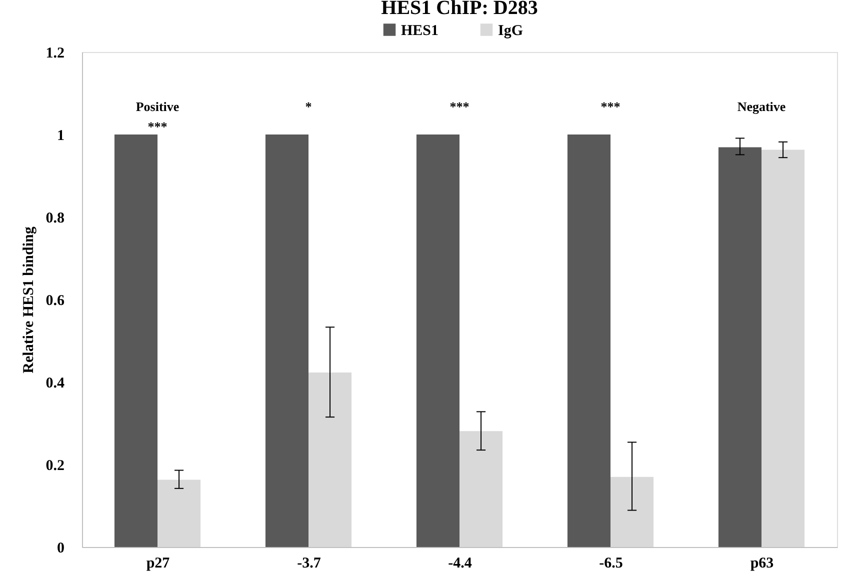 The height and width of the screenshot is (581, 858). Describe the element at coordinates (762, 564) in the screenshot. I see `x-tick-label: p63` at that location.